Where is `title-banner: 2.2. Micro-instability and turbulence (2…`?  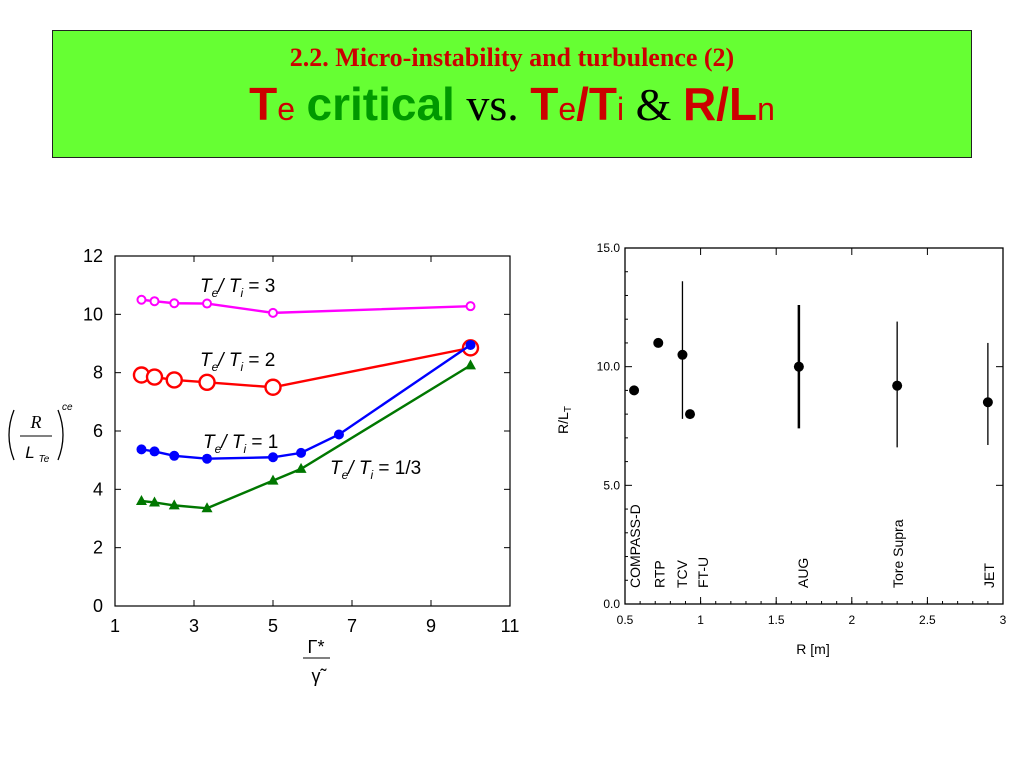
title-banner: 2.2. Micro-instability and turbulence (2… is located at coordinates (512, 94).